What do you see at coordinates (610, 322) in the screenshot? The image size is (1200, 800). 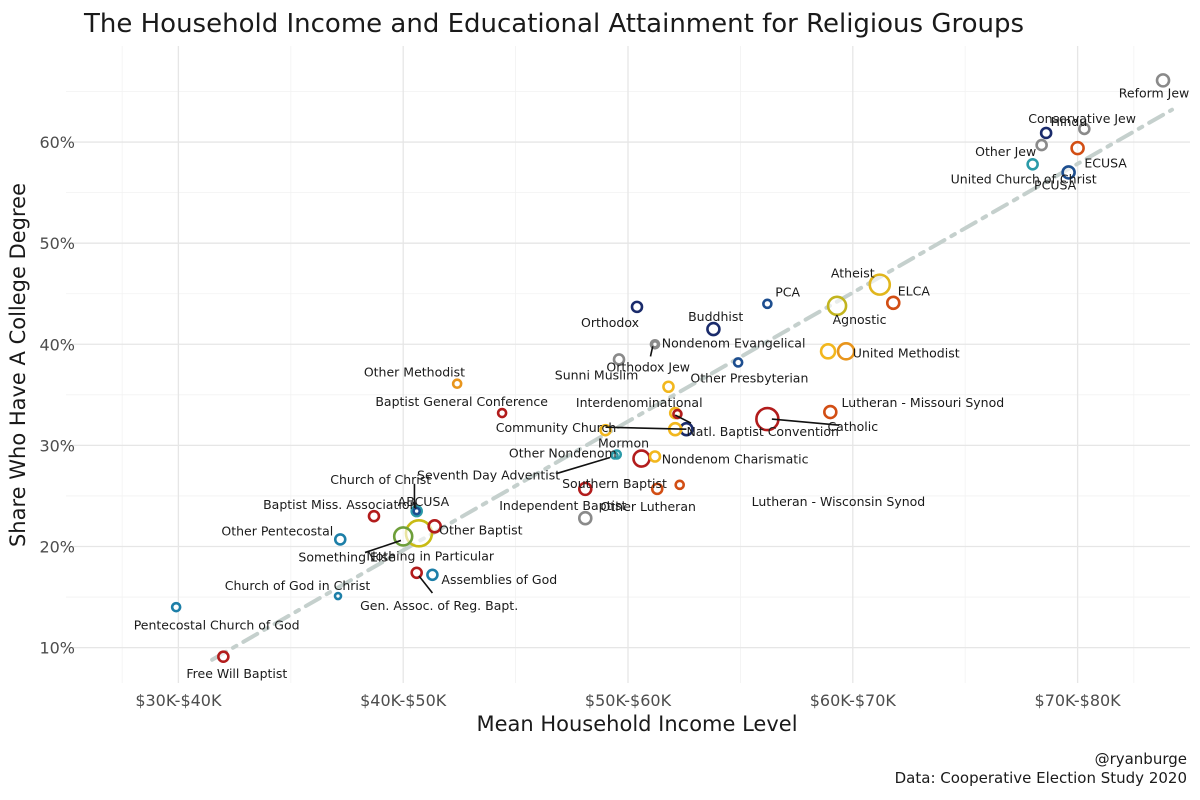 I see `data-label: Orthodox` at bounding box center [610, 322].